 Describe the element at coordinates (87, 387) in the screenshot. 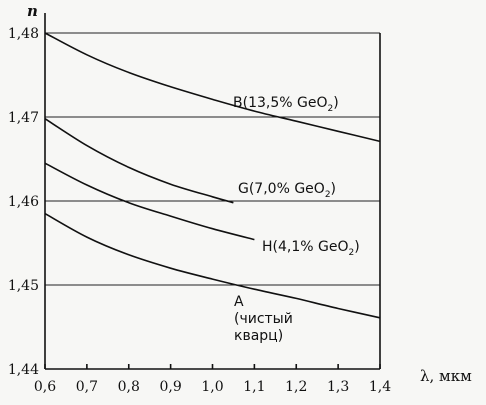

I see `x-tick-label: 0,7` at that location.